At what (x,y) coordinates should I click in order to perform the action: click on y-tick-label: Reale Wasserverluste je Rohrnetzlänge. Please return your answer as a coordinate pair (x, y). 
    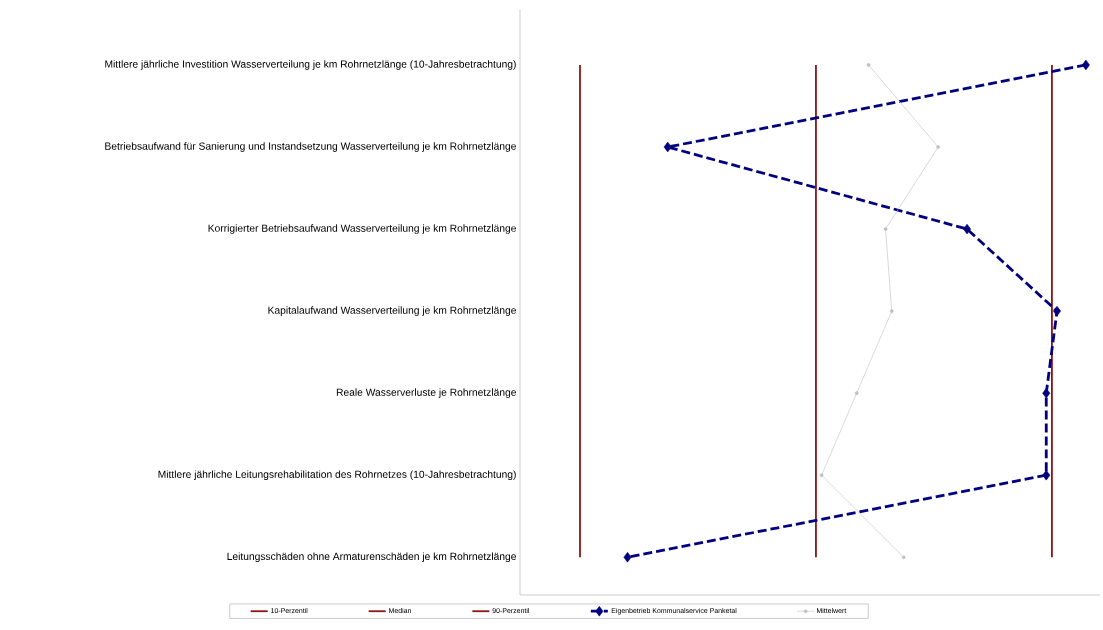
    Looking at the image, I should click on (426, 393).